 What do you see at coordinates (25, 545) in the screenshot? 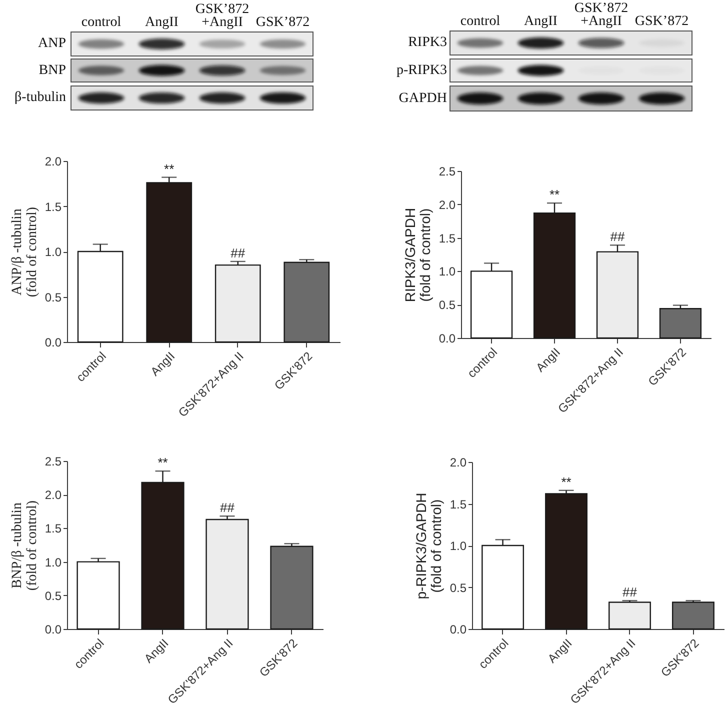
I see `y-axis-title: BNP/β -tubulin (fold of control)` at bounding box center [25, 545].